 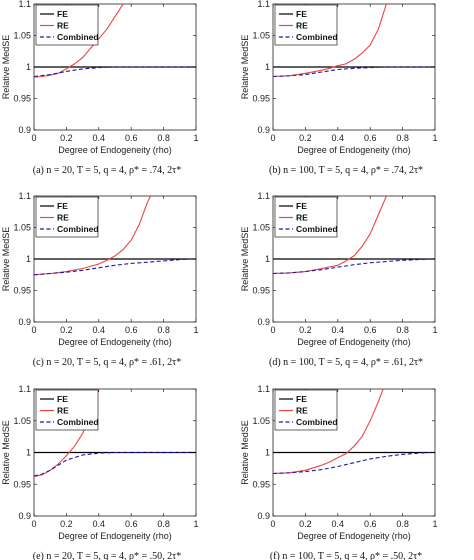 What do you see at coordinates (107, 362) in the screenshot?
I see `subfigure-caption: (c) n = 20, T = 5, q = 4, ρ* = .61, 2τ*` at bounding box center [107, 362].